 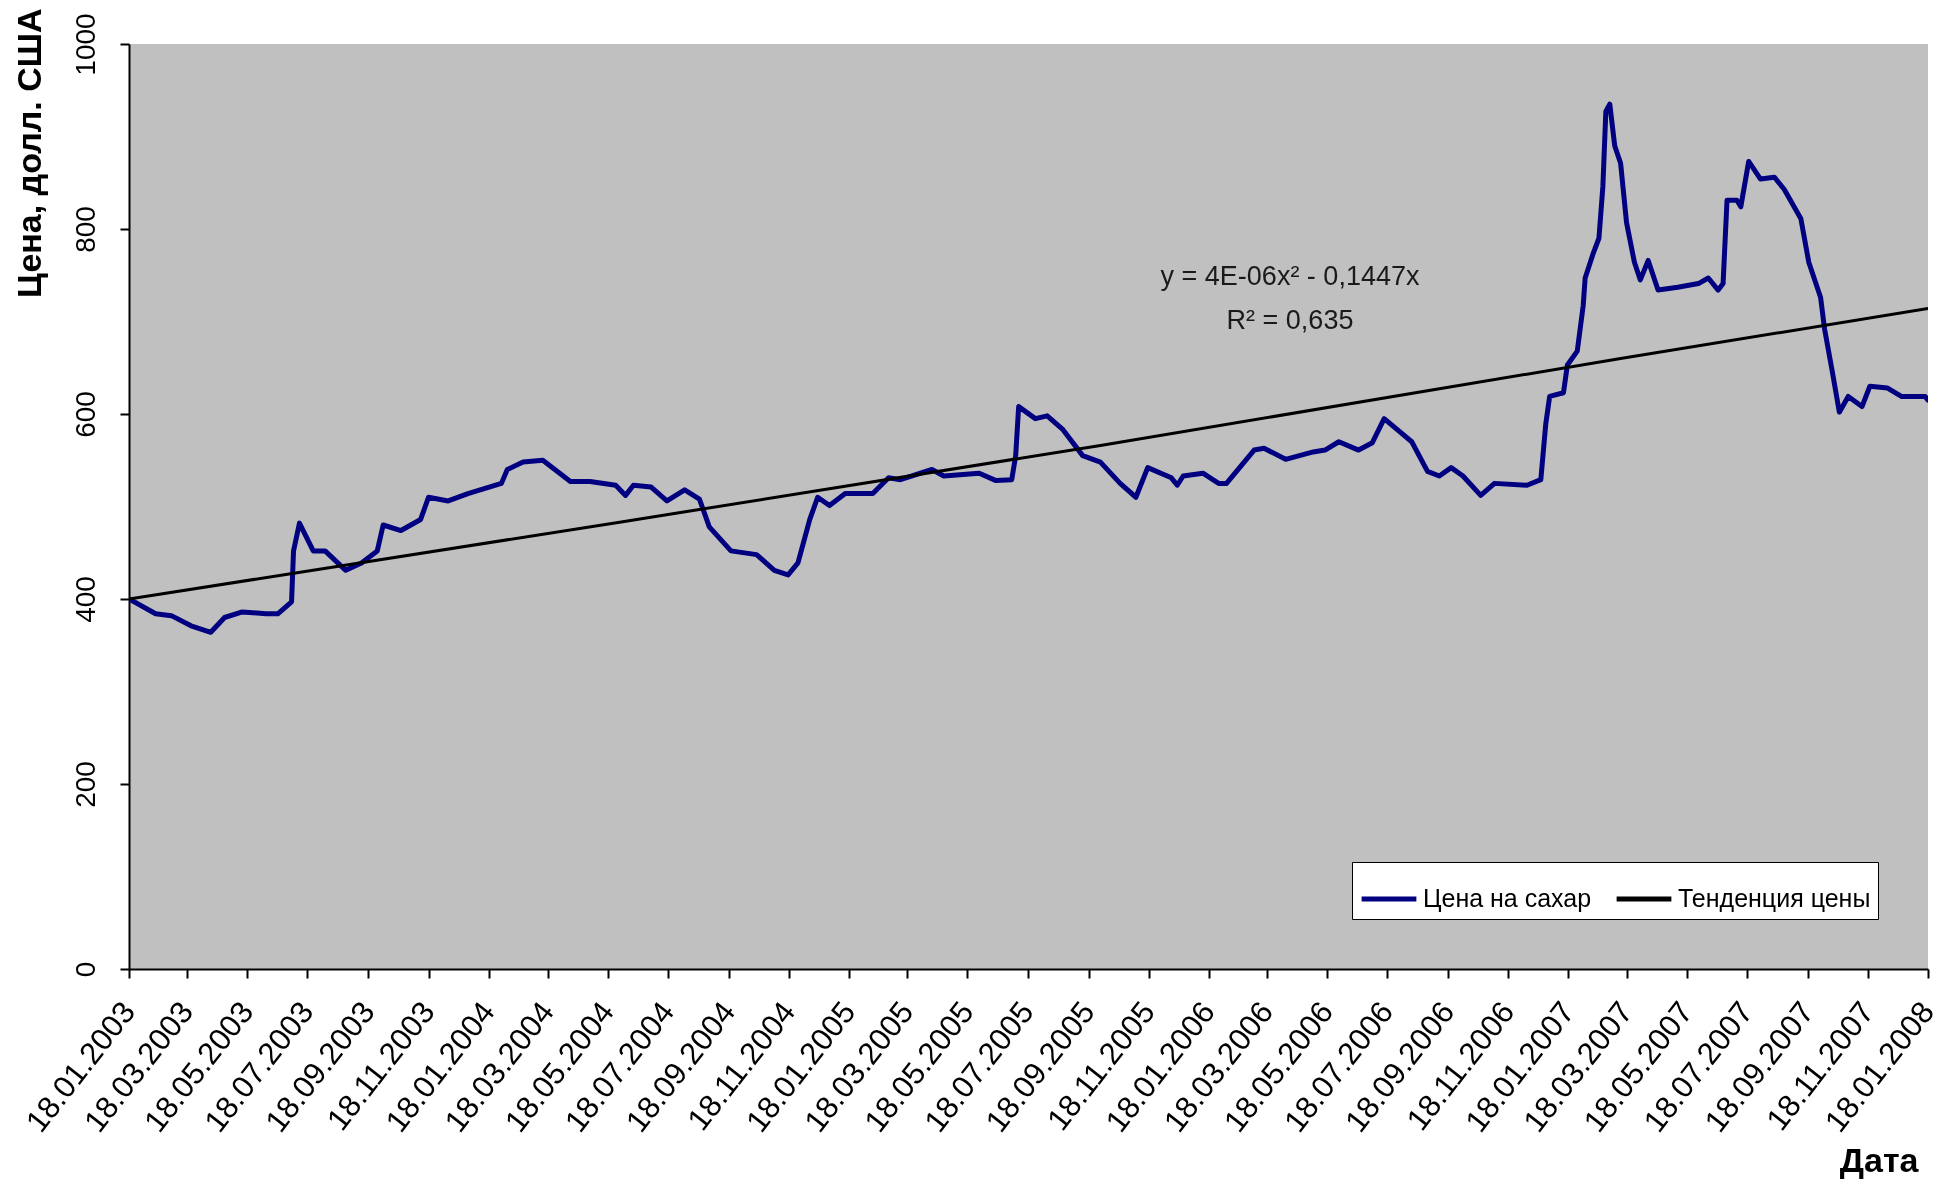 I want to click on y-tick-label: 800, so click(x=85, y=229).